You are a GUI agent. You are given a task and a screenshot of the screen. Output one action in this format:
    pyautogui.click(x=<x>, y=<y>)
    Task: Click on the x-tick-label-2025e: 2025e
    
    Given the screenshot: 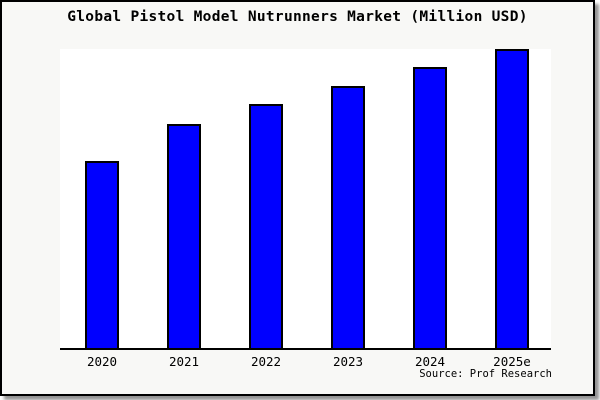 What is the action you would take?
    pyautogui.click(x=512, y=361)
    